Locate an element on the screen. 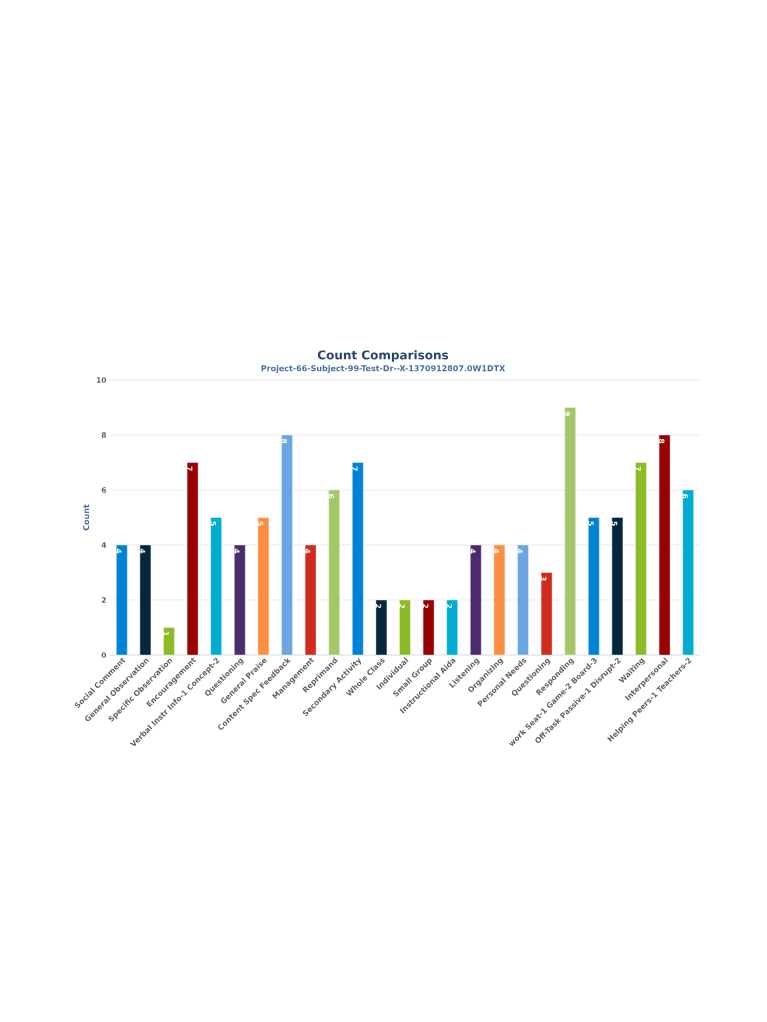 The height and width of the screenshot is (1022, 767). chart-subtitle: Project-66-Subject-99-Test-Dr--X-1370912807.0W1DTX is located at coordinates (383, 369).